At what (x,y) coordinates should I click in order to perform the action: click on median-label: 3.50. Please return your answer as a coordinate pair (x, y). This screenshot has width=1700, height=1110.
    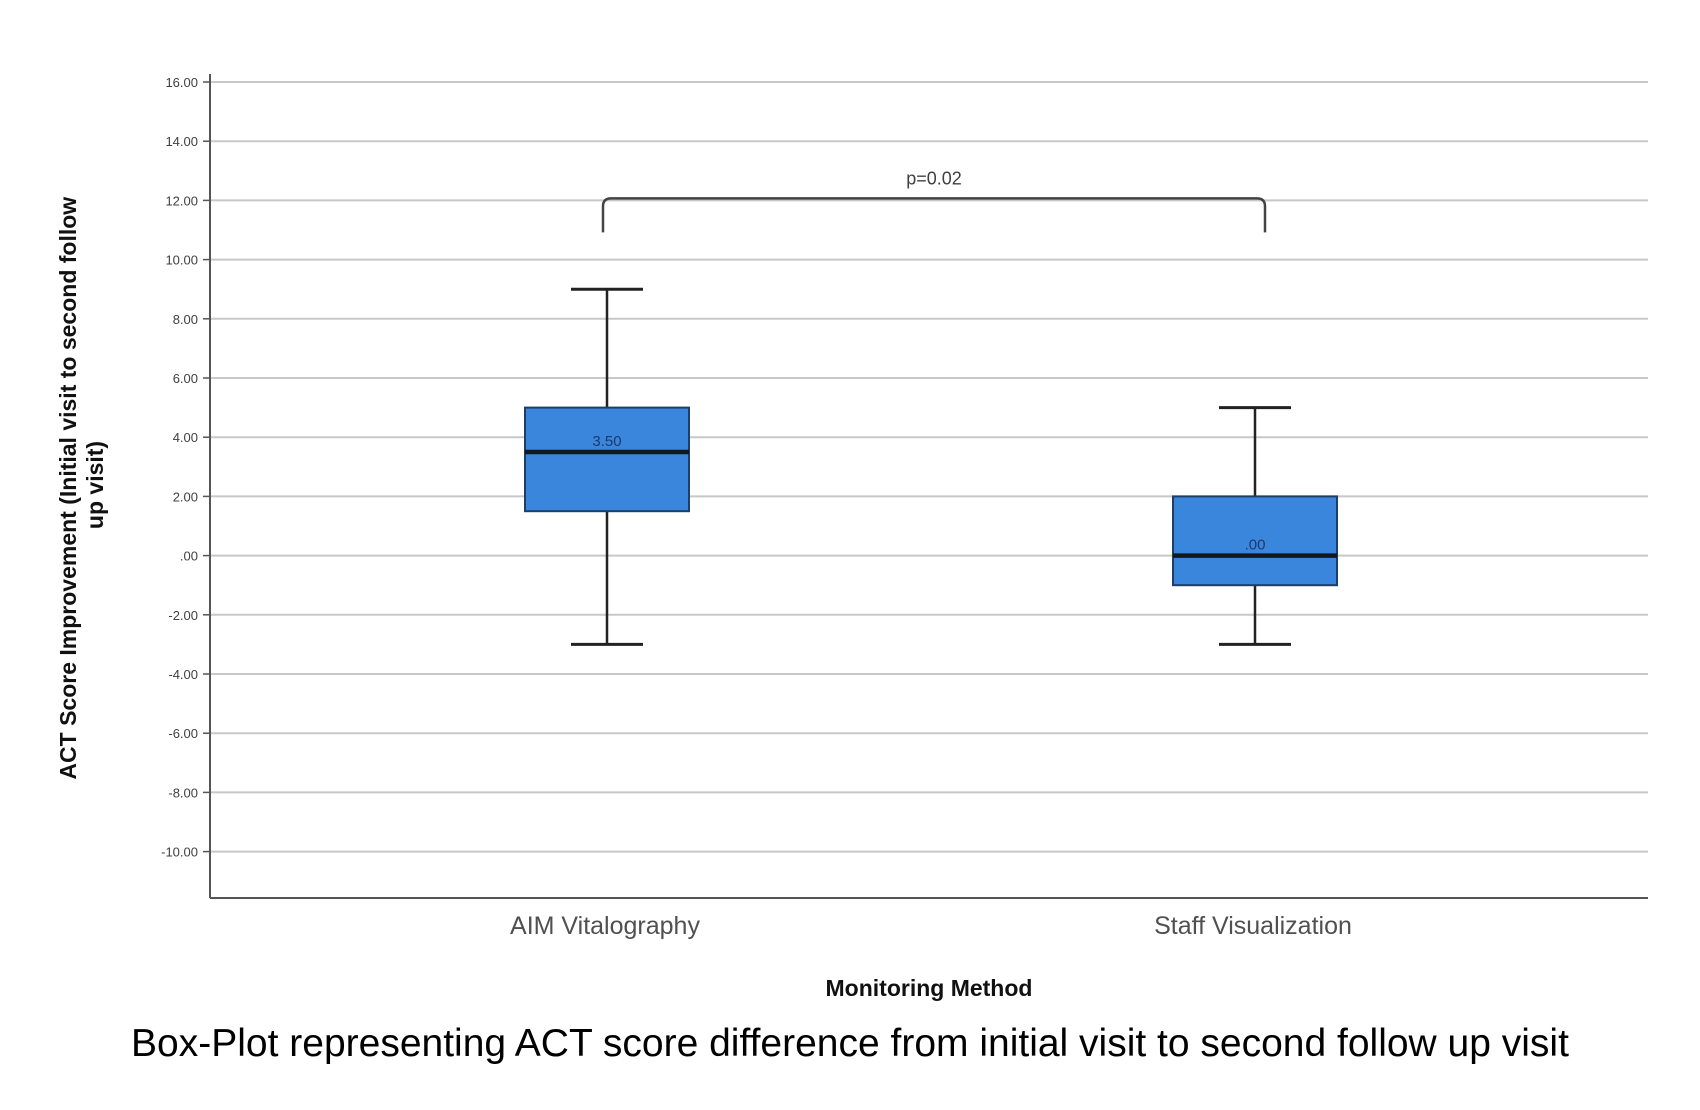
    Looking at the image, I should click on (606, 441).